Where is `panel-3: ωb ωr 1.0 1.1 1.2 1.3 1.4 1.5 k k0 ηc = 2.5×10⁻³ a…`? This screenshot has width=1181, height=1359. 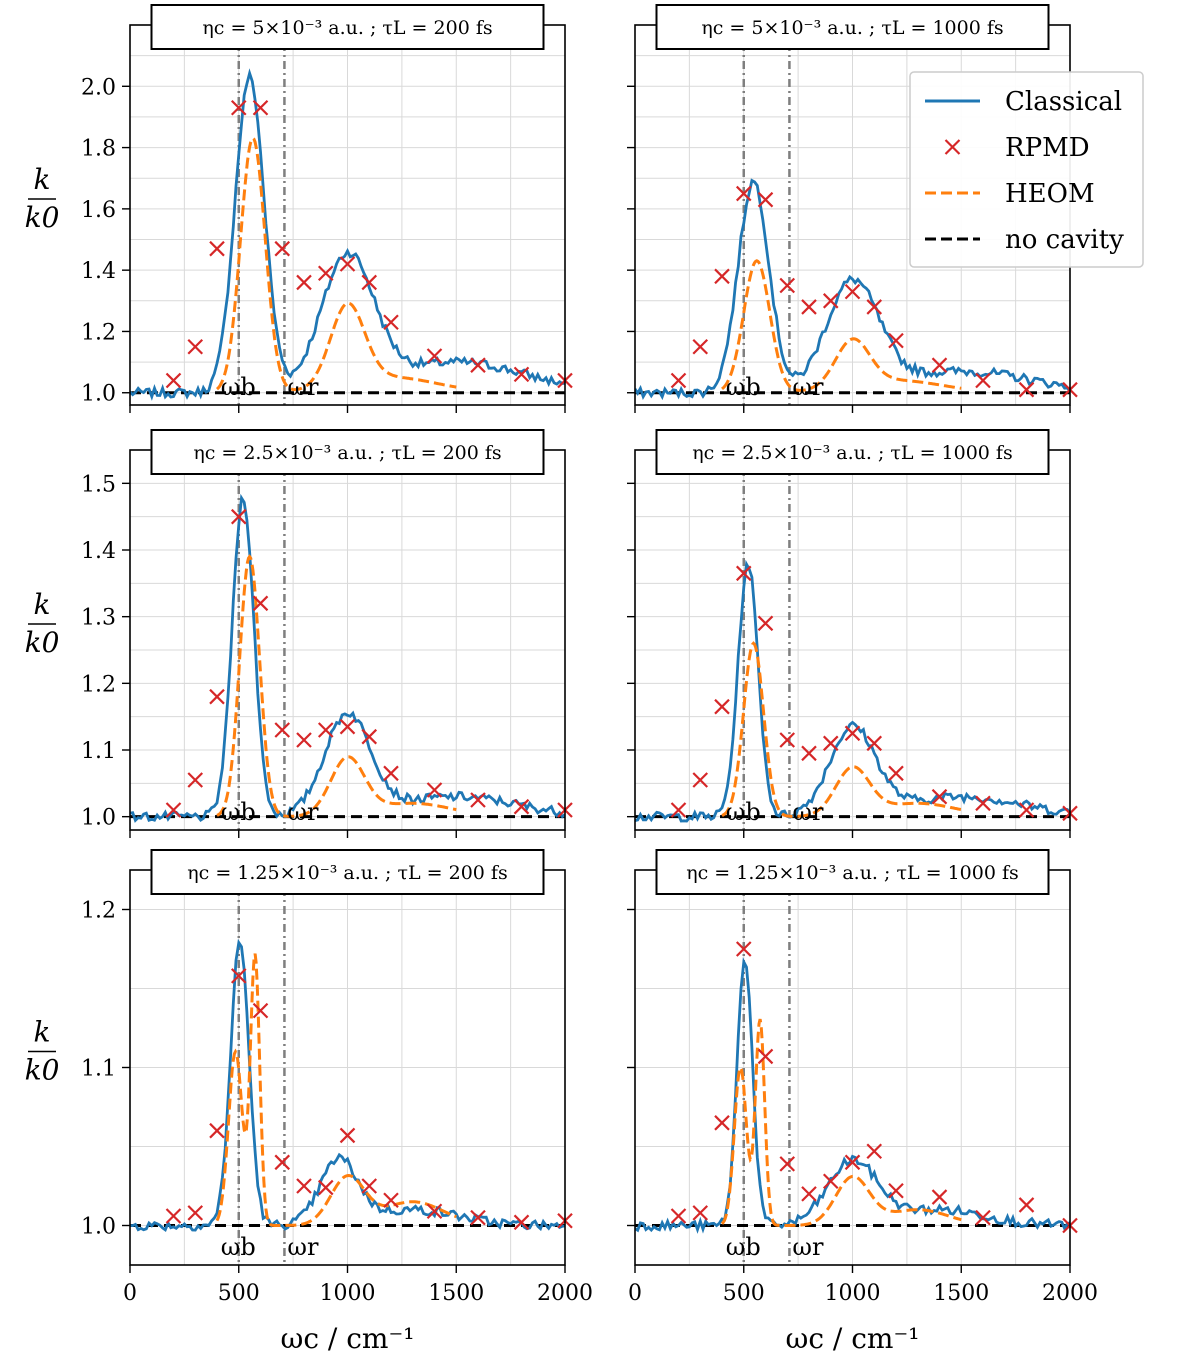 panel-3: ωb ωr 1.0 1.1 1.2 1.3 1.4 1.5 k k0 ηc = 2.5×10⁻³ a… is located at coordinates (299, 633).